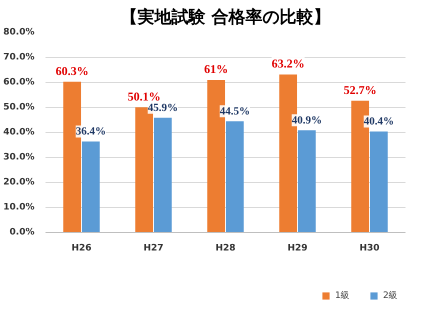 Image resolution: width=448 pixels, height=336 pixels. What do you see at coordinates (153, 249) in the screenshot?
I see `x-tick-label: H27` at bounding box center [153, 249].